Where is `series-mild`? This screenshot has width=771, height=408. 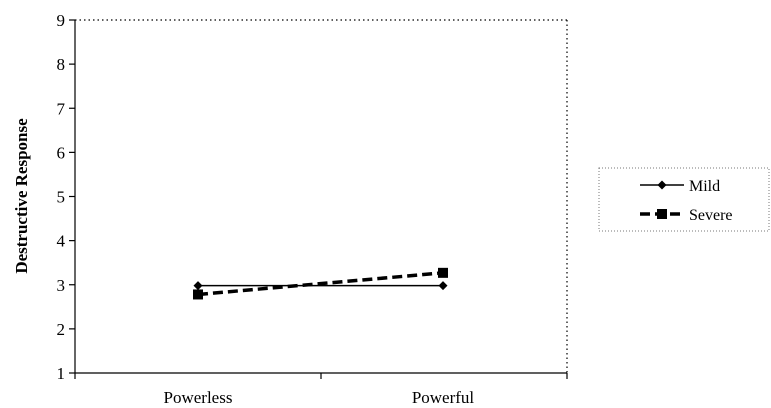 series-mild is located at coordinates (320, 286).